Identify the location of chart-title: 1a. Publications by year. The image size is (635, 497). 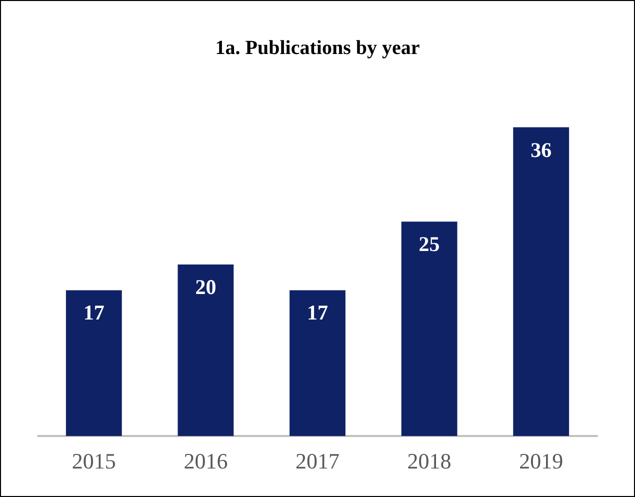
(317, 48).